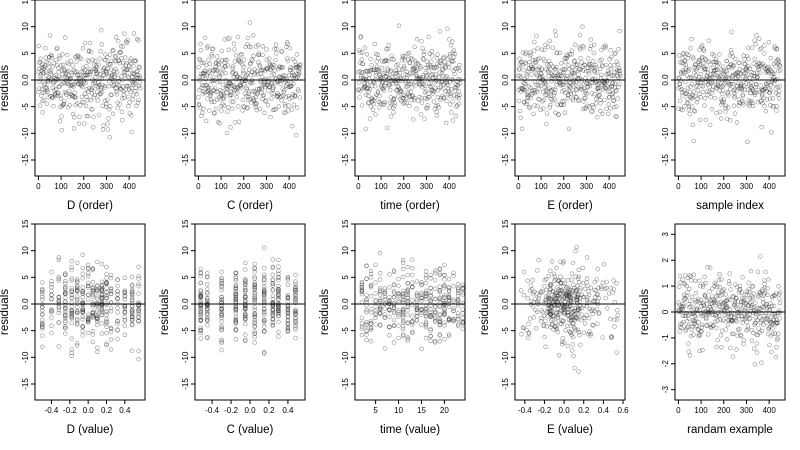 This screenshot has width=800, height=450. I want to click on y-tick-label: -5, so click(185, 331).